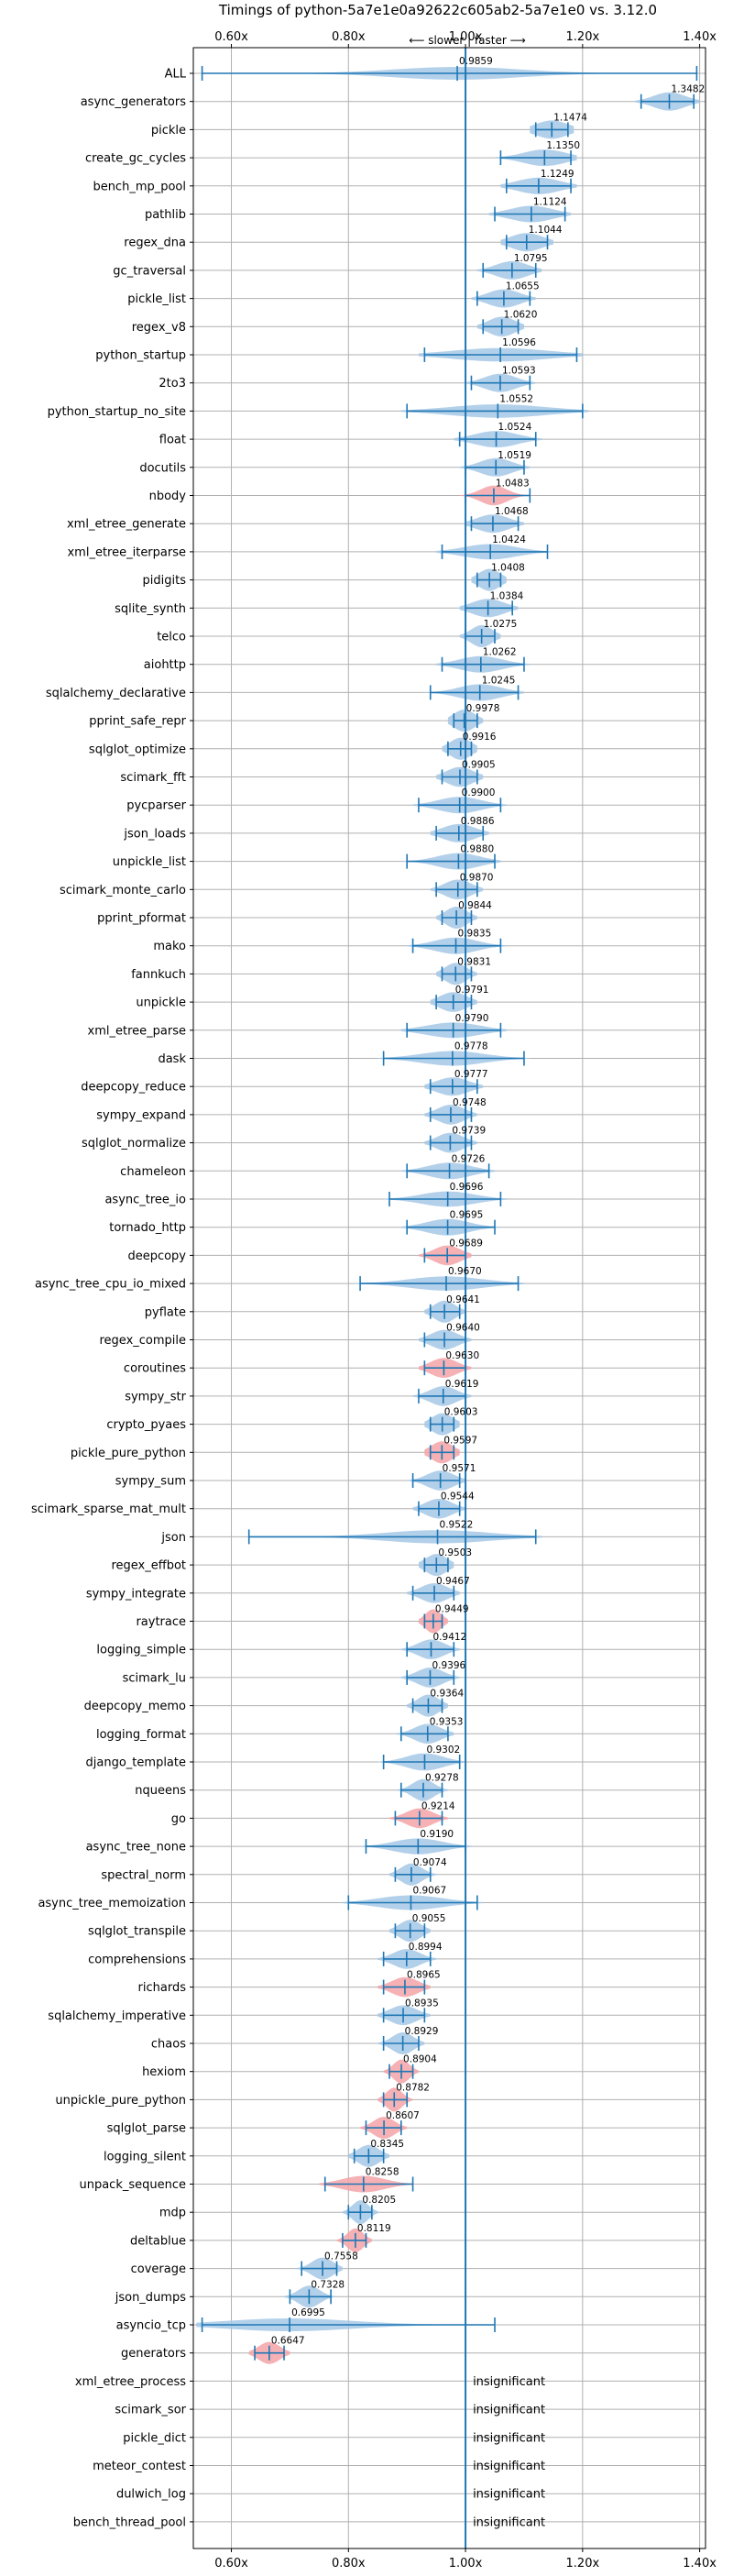 This screenshot has height=2576, width=733. Describe the element at coordinates (133, 1088) in the screenshot. I see `benchmark-label: deepcopy_reduce` at that location.